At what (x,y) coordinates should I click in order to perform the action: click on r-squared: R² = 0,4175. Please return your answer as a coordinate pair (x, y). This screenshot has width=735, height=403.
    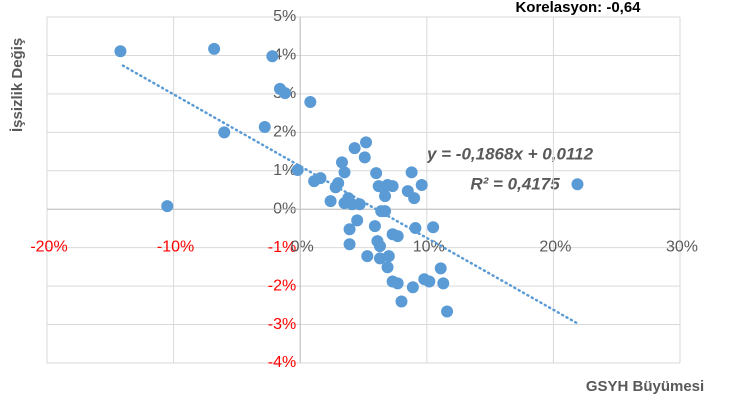
    Looking at the image, I should click on (515, 183).